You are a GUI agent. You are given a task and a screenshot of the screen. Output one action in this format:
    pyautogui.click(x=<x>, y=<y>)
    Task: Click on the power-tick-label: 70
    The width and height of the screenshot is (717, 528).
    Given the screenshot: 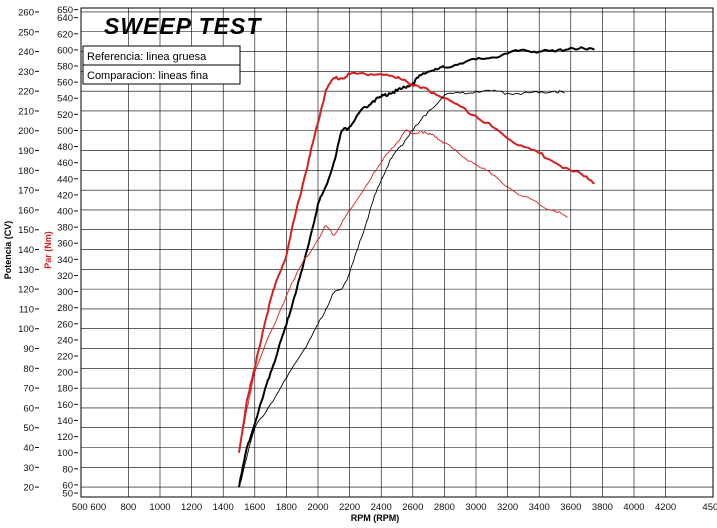 What is the action you would take?
    pyautogui.click(x=28, y=389)
    